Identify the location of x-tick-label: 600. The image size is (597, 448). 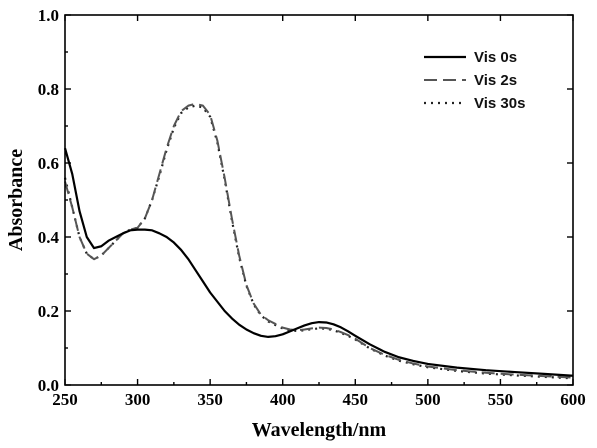
(573, 399).